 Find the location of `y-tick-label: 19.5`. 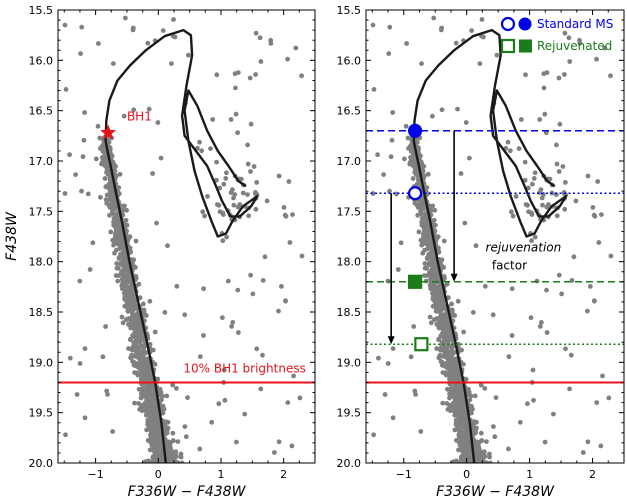

y-tick-label: 19.5 is located at coordinates (349, 413).